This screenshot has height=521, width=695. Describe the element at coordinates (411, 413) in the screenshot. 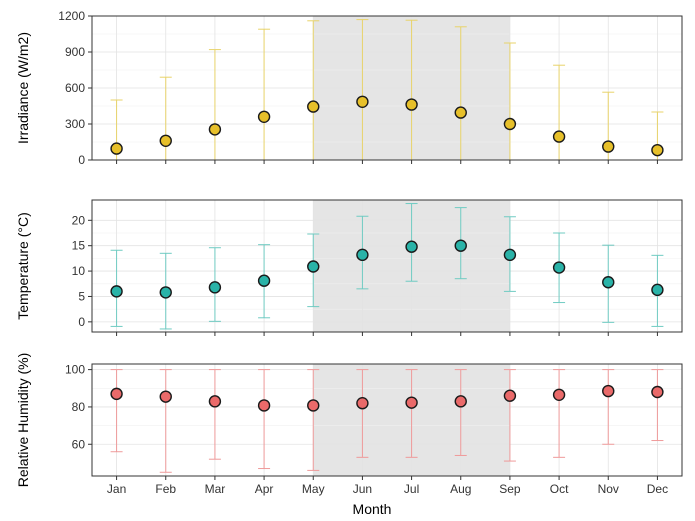

I see `error-bar-jul` at that location.